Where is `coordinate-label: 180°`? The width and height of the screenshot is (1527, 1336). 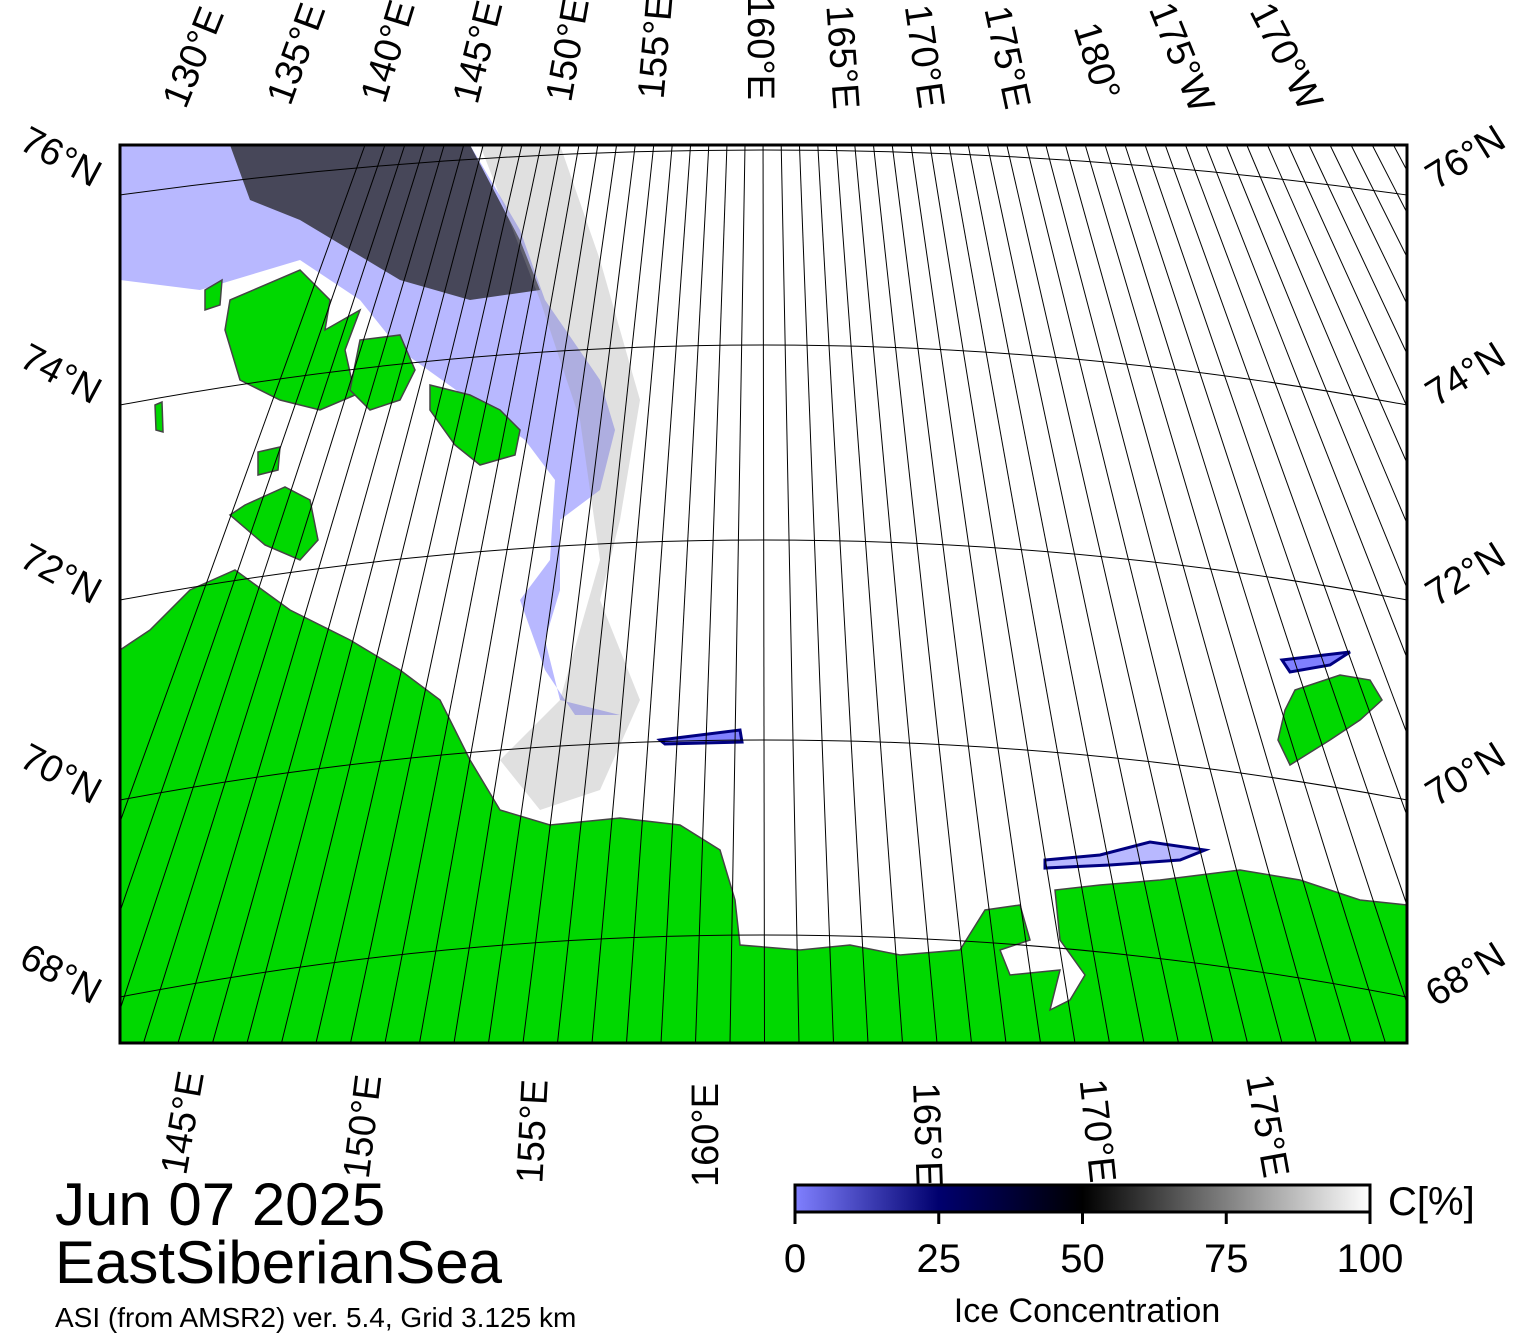 coordinate-label: 180° is located at coordinates (1096, 61).